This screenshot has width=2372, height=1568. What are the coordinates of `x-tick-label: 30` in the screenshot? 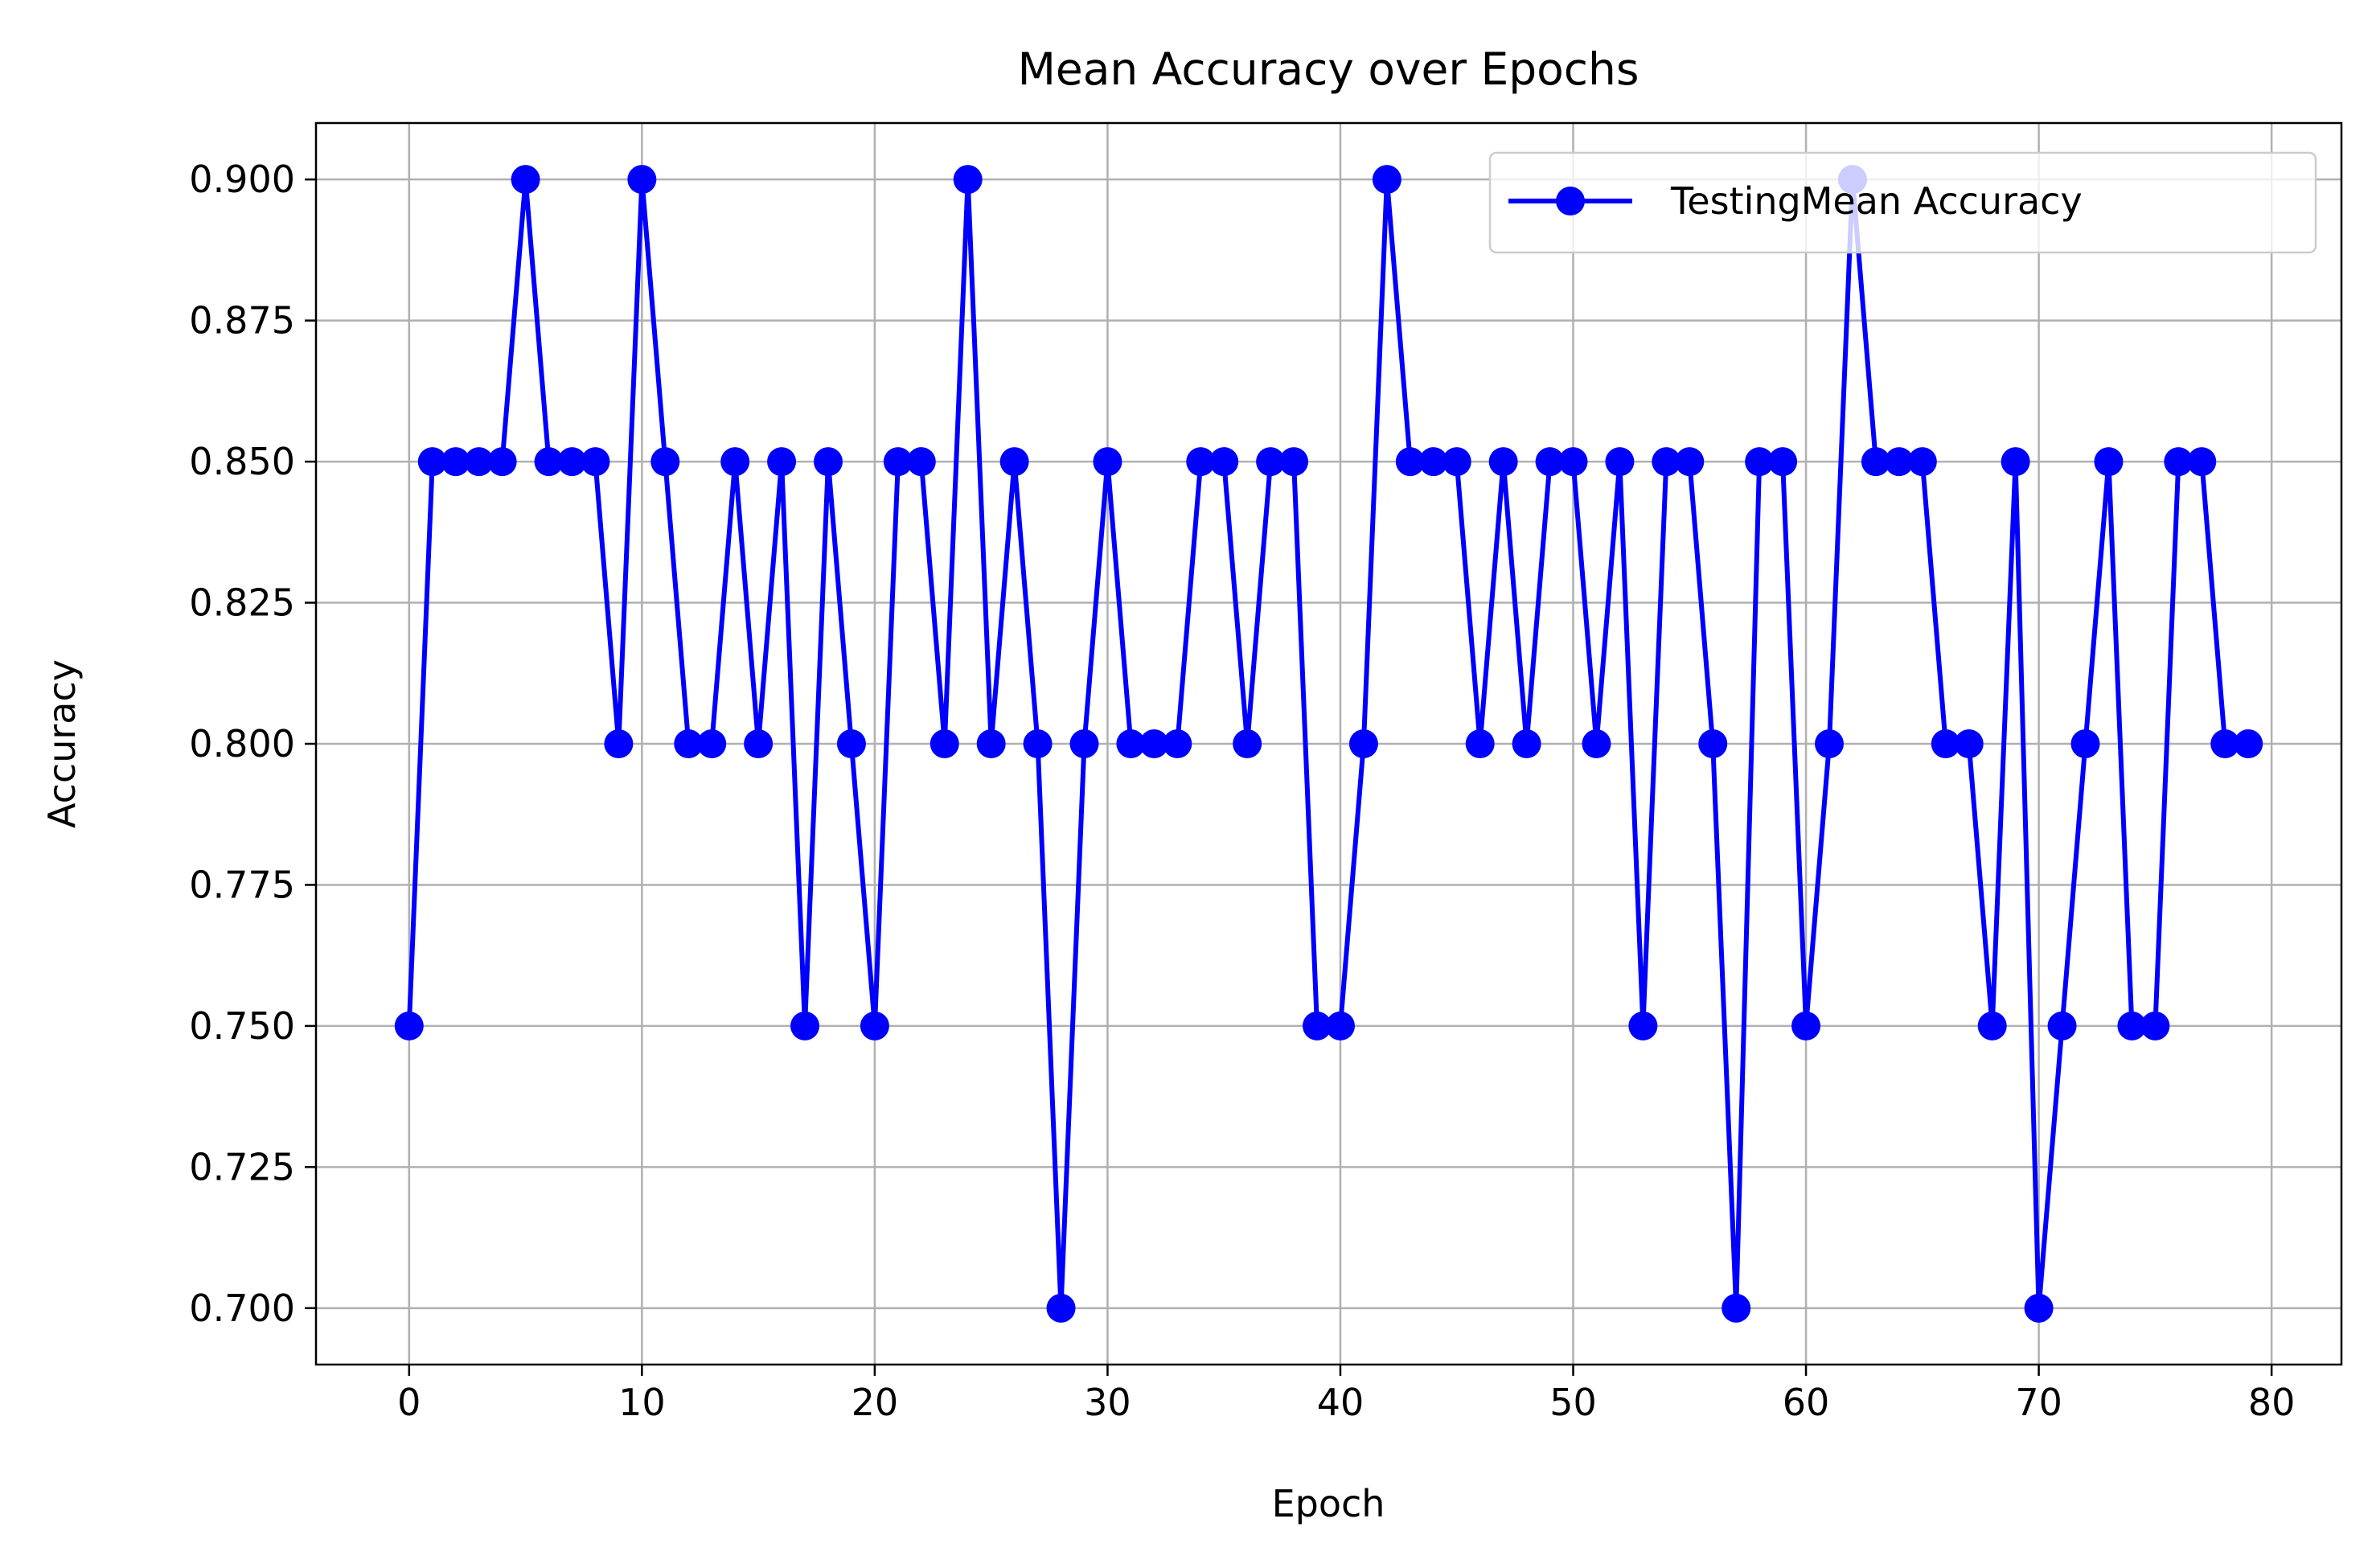 It's located at (1107, 1402).